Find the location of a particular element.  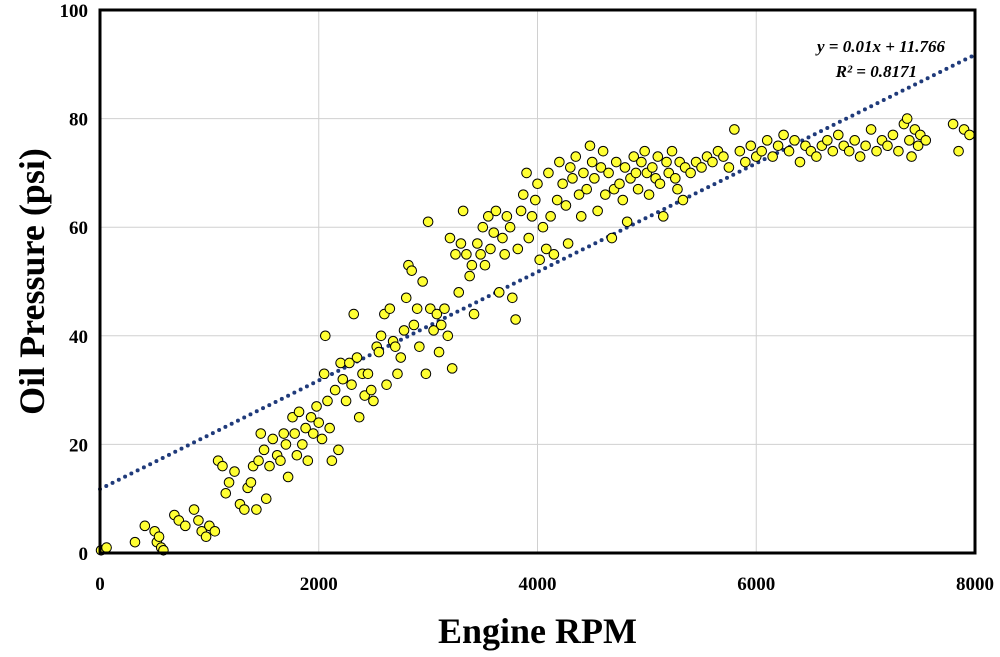

y-tick-label: 100 is located at coordinates (74, 11).